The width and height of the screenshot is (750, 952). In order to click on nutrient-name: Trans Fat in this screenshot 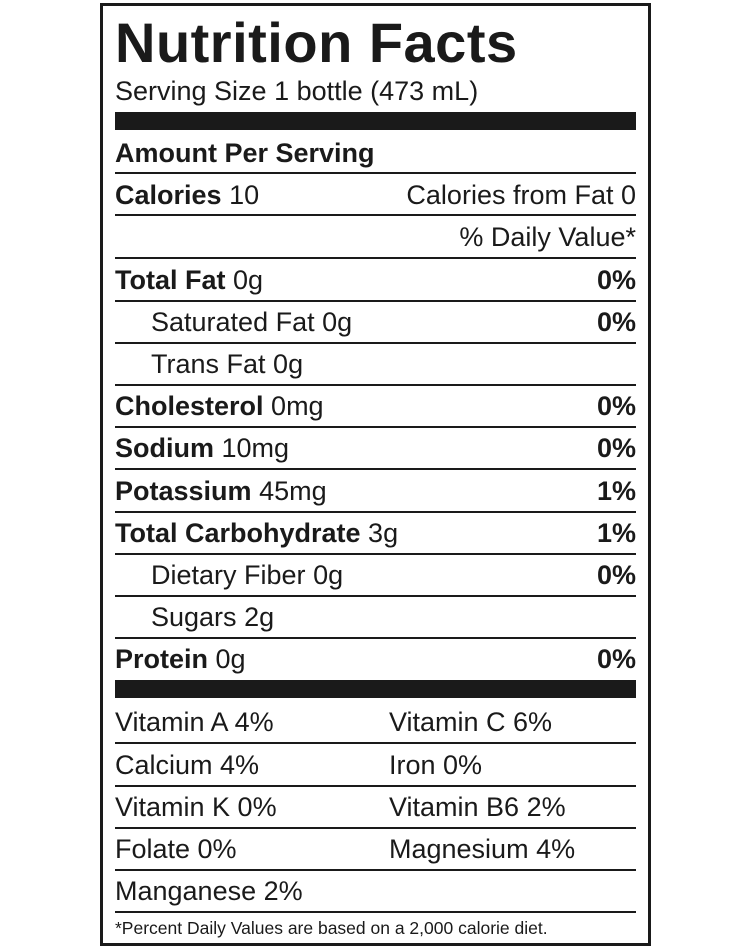, I will do `click(208, 364)`.